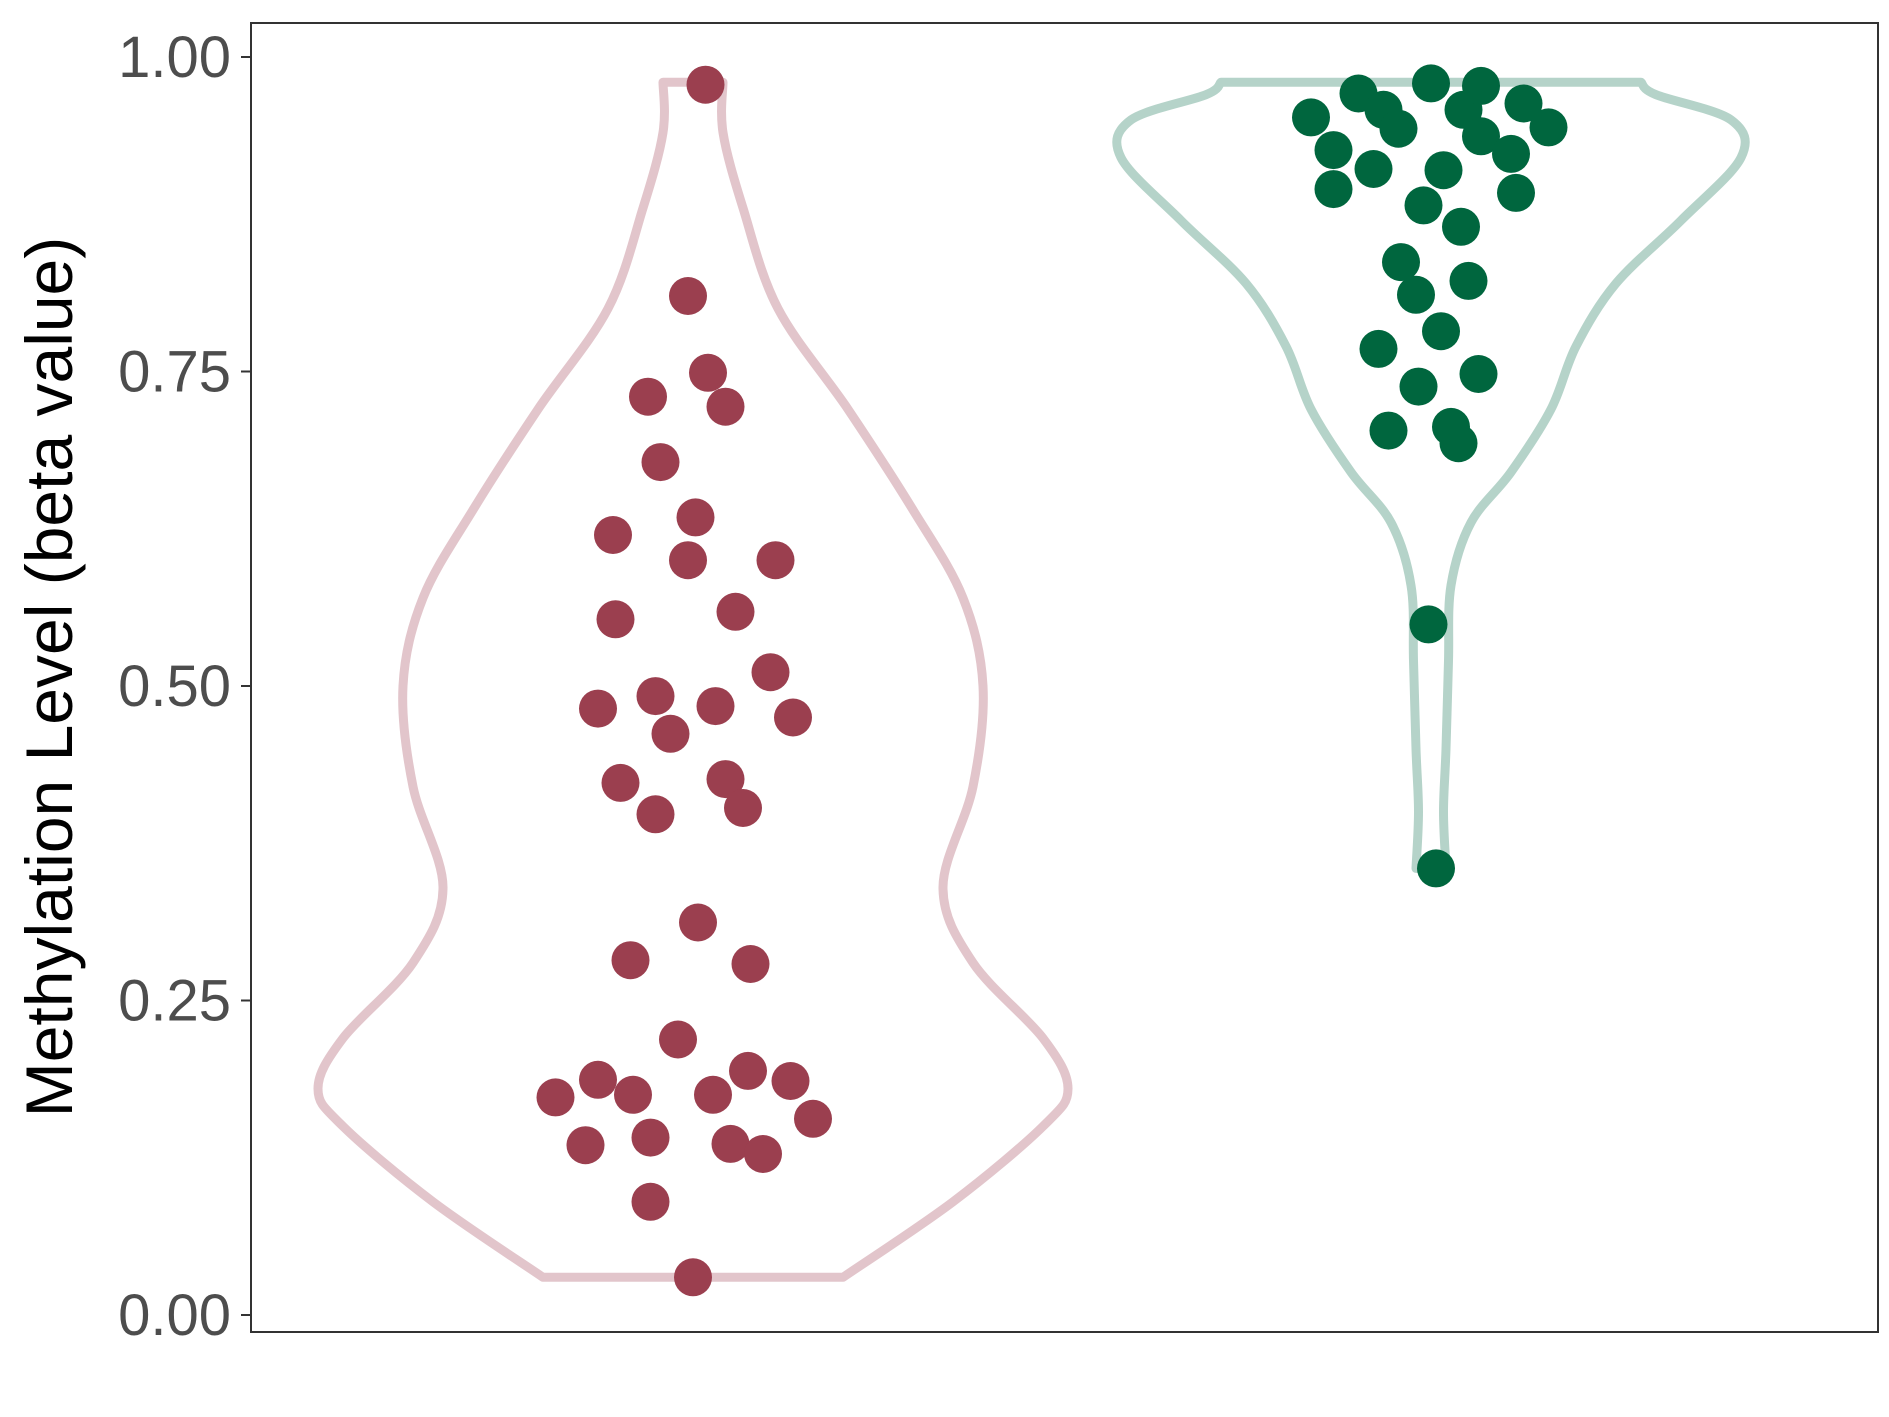 The image size is (1889, 1417). What do you see at coordinates (174, 57) in the screenshot?
I see `y-tick-label: 1.00` at bounding box center [174, 57].